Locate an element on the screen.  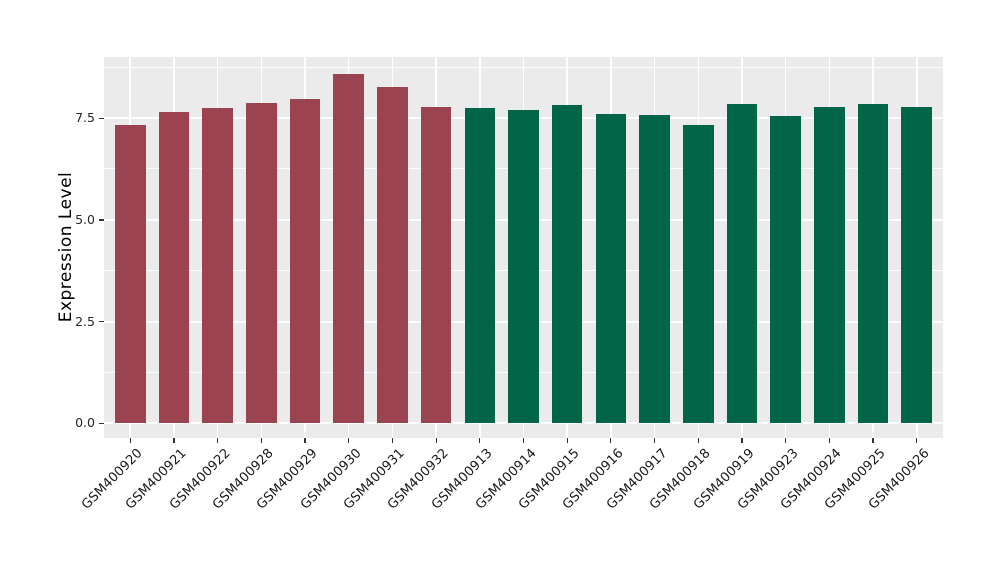
bar-GSM400913 is located at coordinates (480, 266).